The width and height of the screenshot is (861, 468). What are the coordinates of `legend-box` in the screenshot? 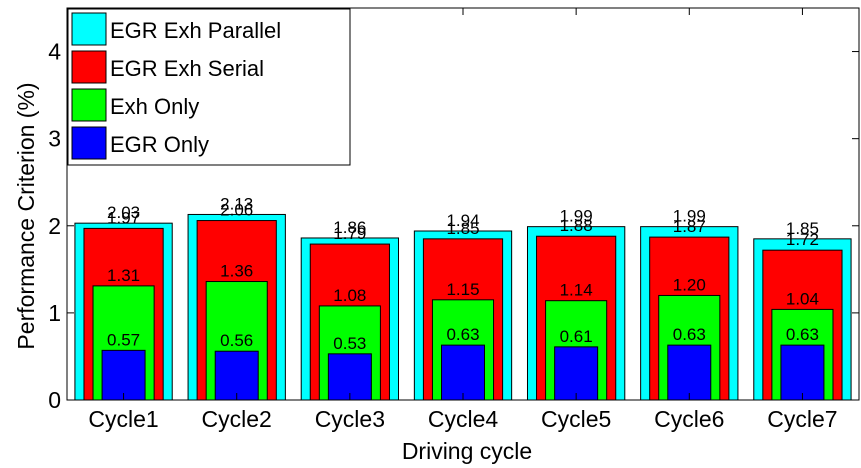 It's located at (209, 87).